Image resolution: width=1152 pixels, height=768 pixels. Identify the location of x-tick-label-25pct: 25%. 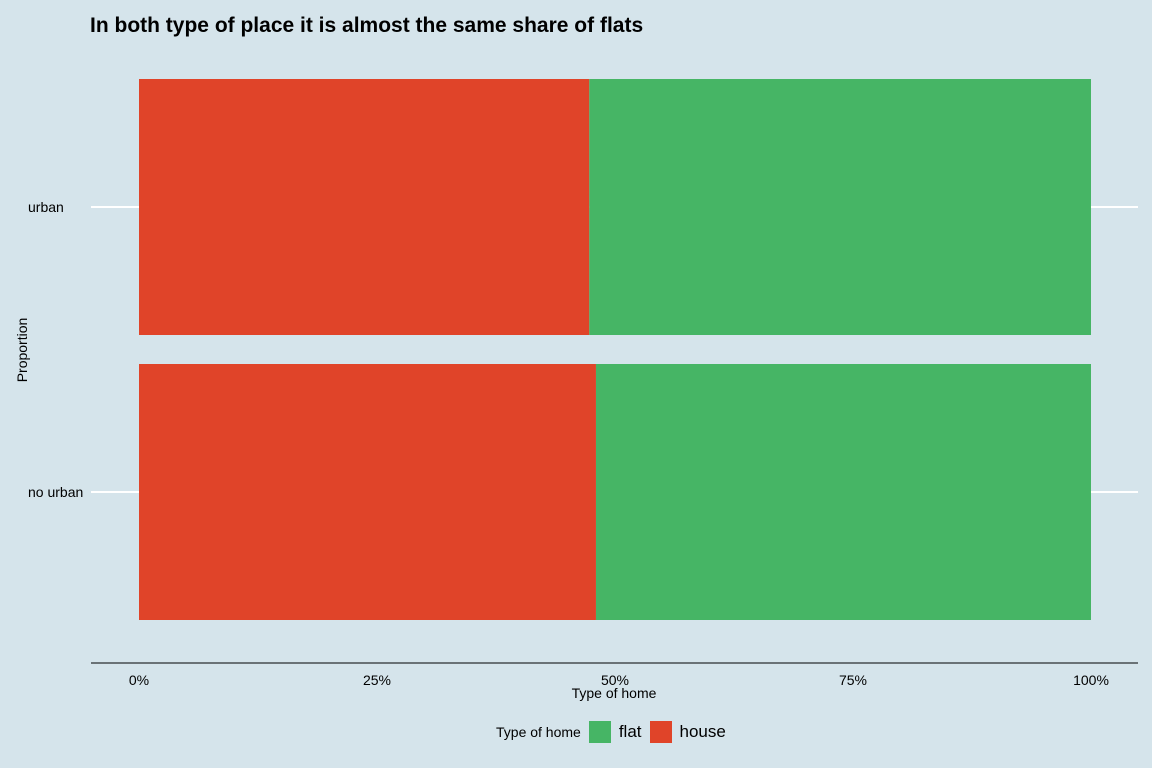
(377, 680).